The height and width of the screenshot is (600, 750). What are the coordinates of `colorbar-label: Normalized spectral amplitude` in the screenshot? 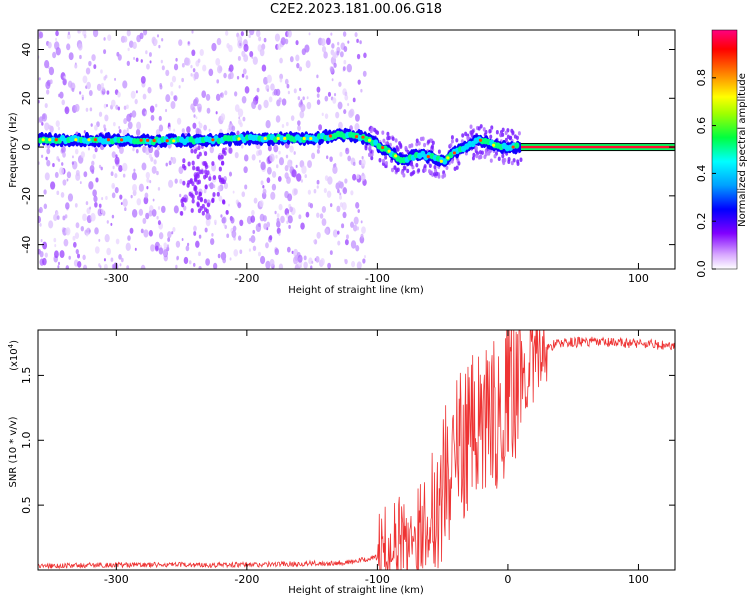 It's located at (742, 150).